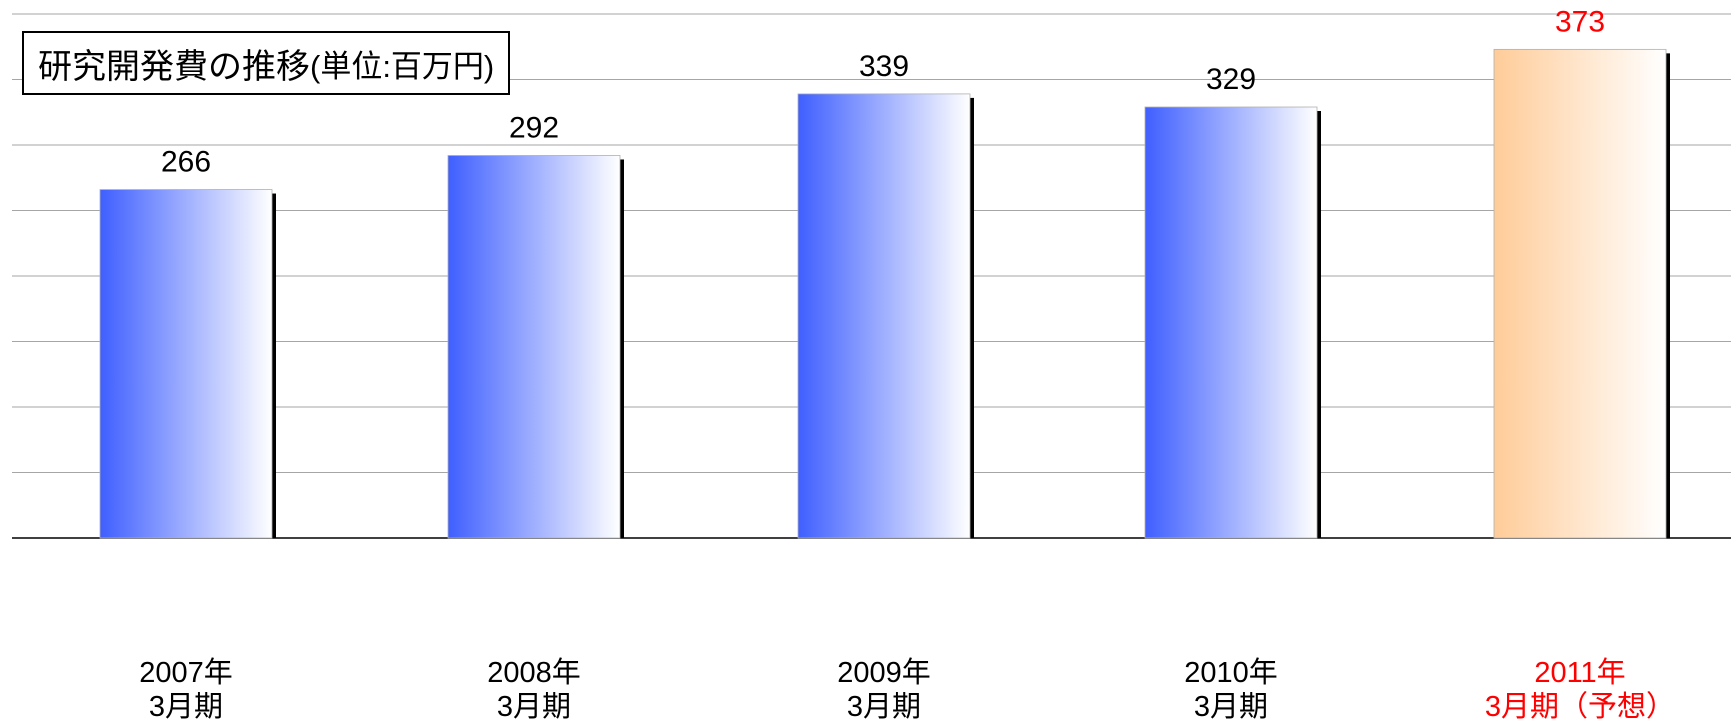  Describe the element at coordinates (1580, 673) in the screenshot. I see `x-tick-label-year: 2011年` at that location.